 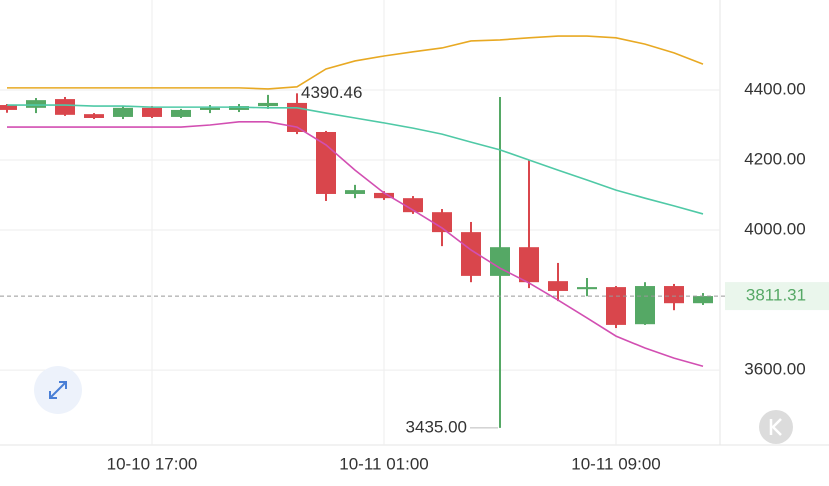 I want to click on y-tick-label: 4400.00, so click(x=774, y=88).